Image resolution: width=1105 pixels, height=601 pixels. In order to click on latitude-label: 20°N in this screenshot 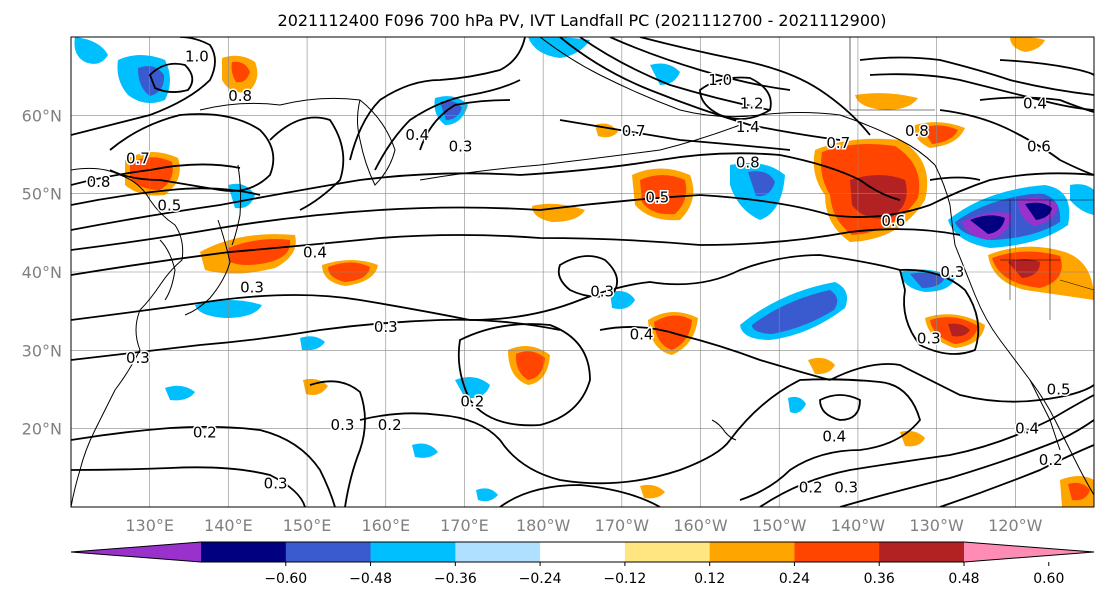, I will do `click(42, 429)`.